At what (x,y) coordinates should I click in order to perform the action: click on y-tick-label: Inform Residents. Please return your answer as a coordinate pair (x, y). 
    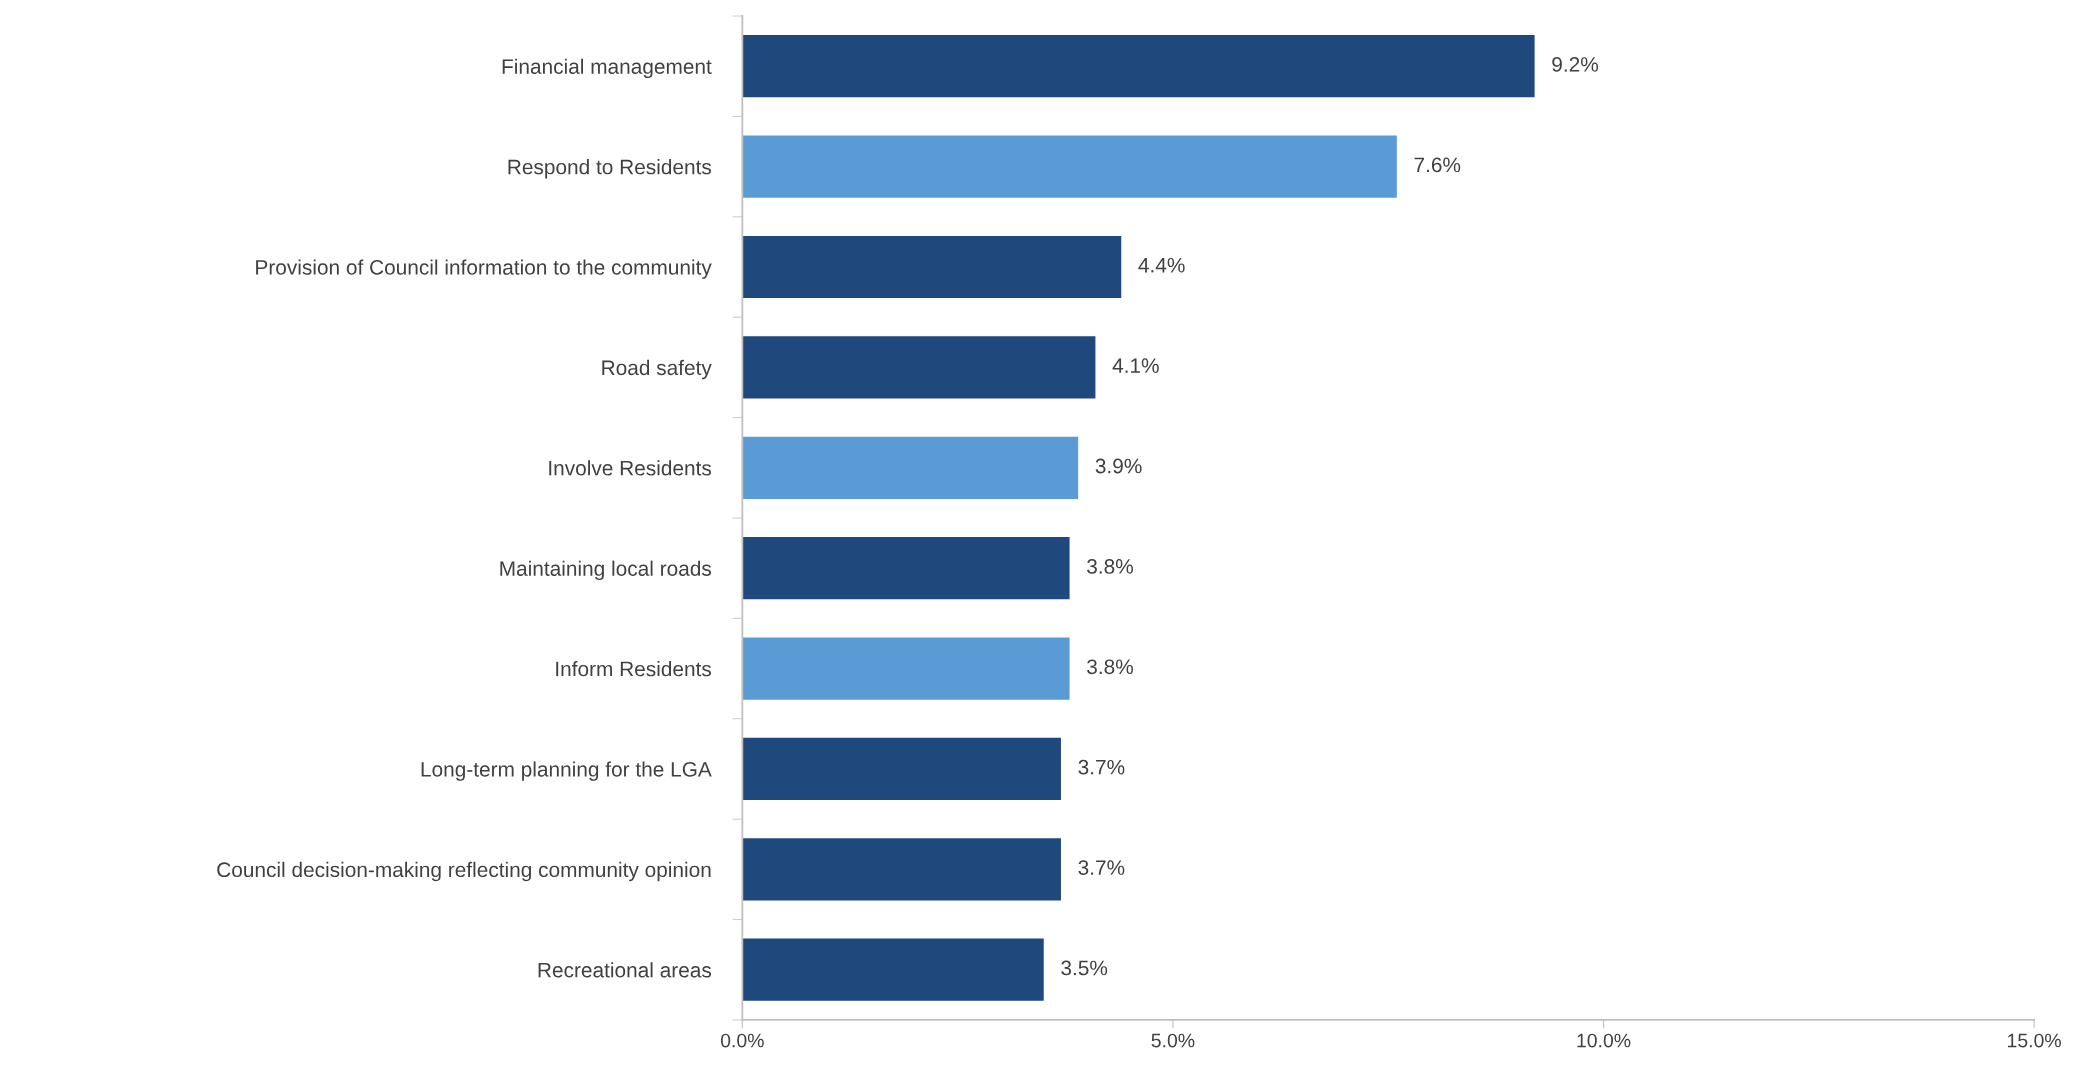
    Looking at the image, I should click on (634, 669).